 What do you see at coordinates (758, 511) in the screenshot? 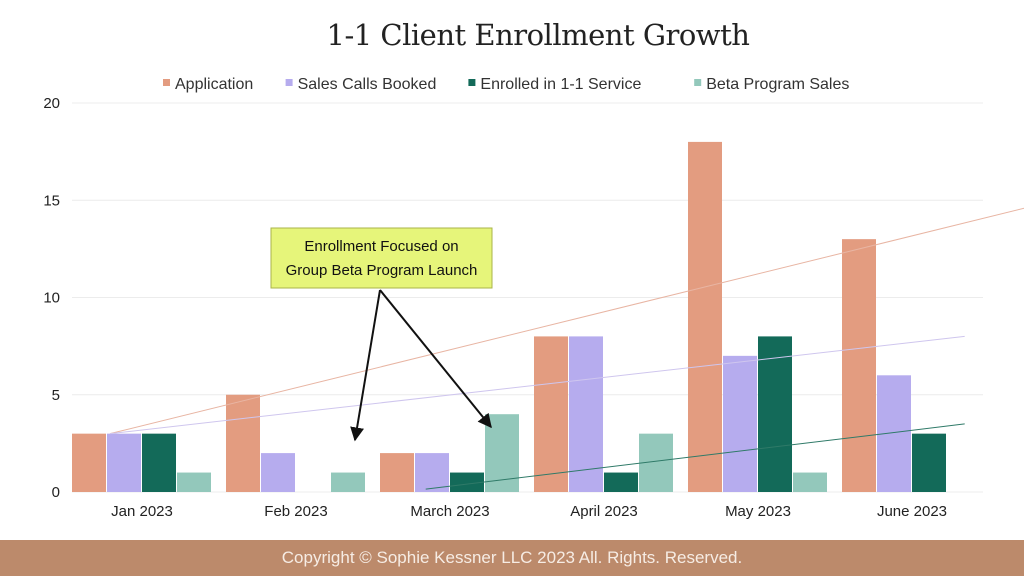
I see `x-tick-label-may-2023: May 2023` at bounding box center [758, 511].